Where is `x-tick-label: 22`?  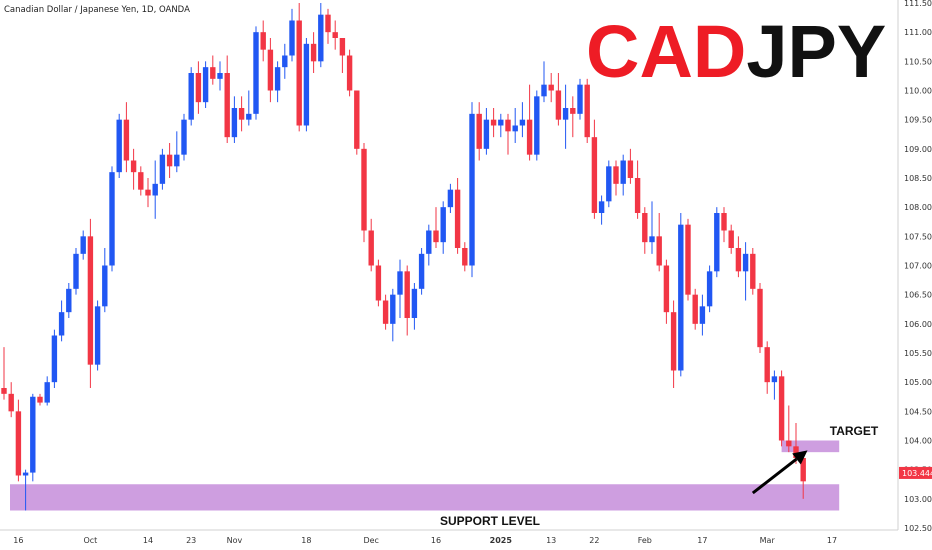
x-tick-label: 22 is located at coordinates (594, 540).